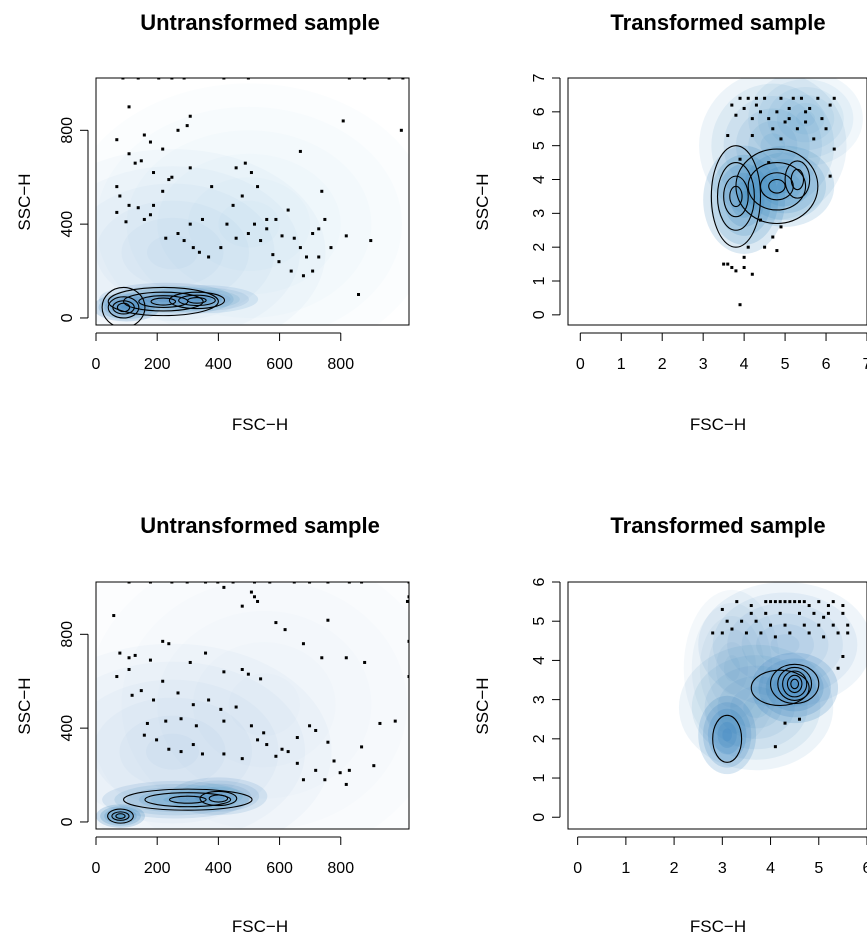  Describe the element at coordinates (662, 364) in the screenshot. I see `x-tick-label: 2` at that location.